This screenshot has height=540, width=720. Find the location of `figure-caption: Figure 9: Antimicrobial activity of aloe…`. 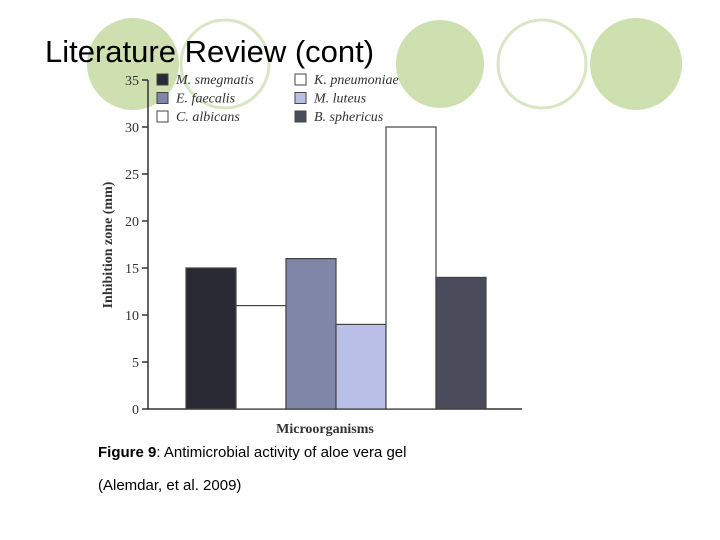

figure-caption: Figure 9: Antimicrobial activity of aloe… is located at coordinates (252, 452).